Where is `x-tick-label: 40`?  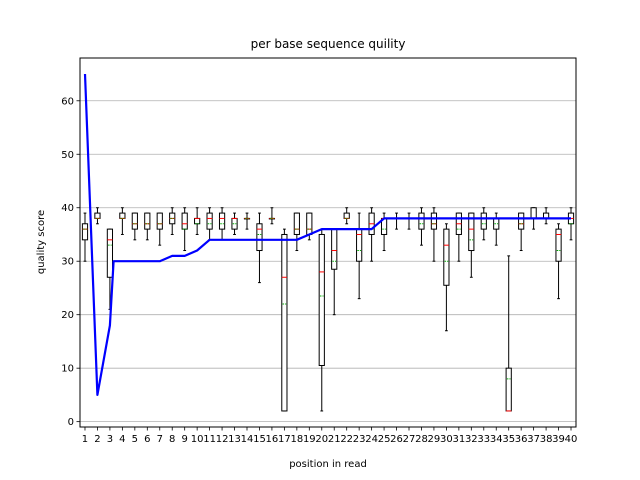 x-tick-label: 40 is located at coordinates (571, 439).